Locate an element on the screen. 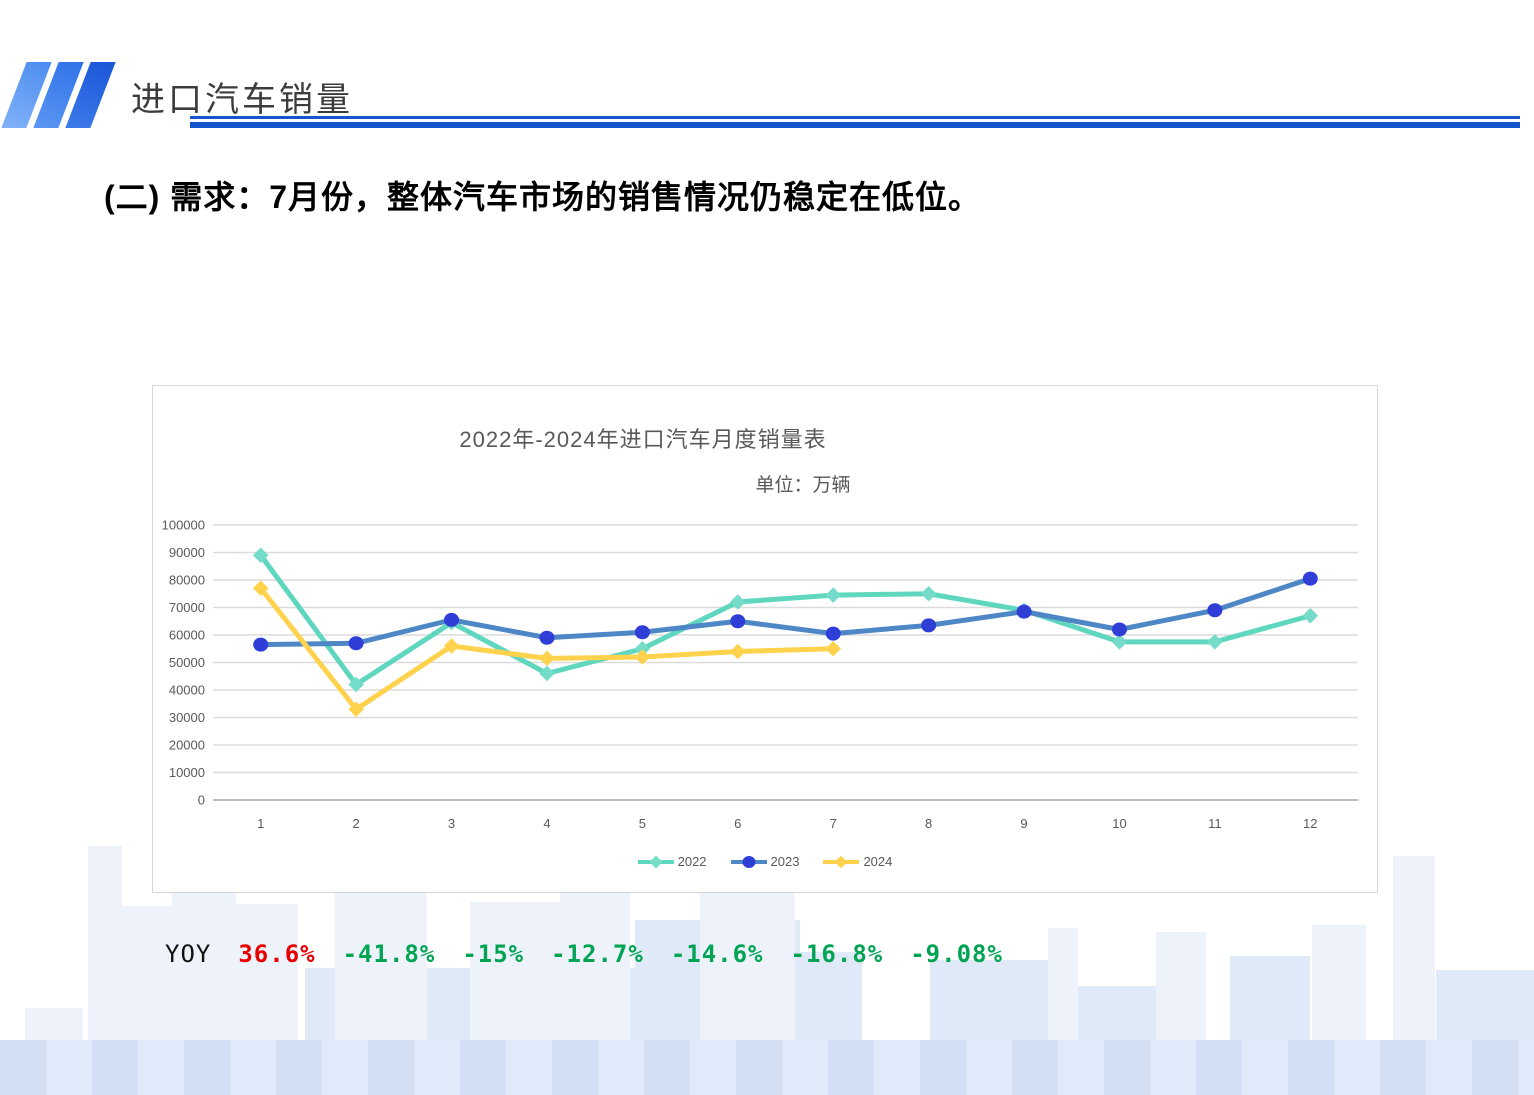 The image size is (1534, 1095). chart-title: 2022年-2024年进口汽车月度销量表 is located at coordinates (643, 439).